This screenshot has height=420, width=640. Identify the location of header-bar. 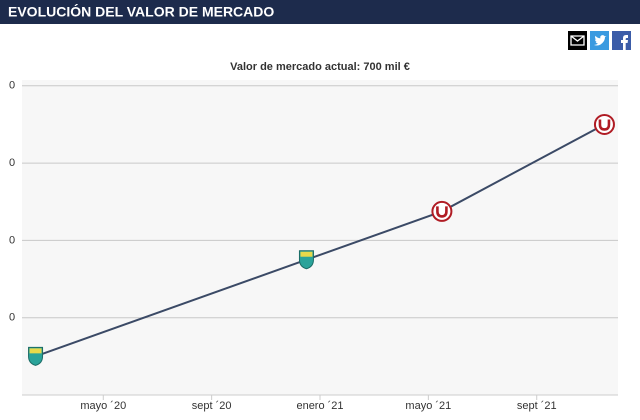
(320, 12).